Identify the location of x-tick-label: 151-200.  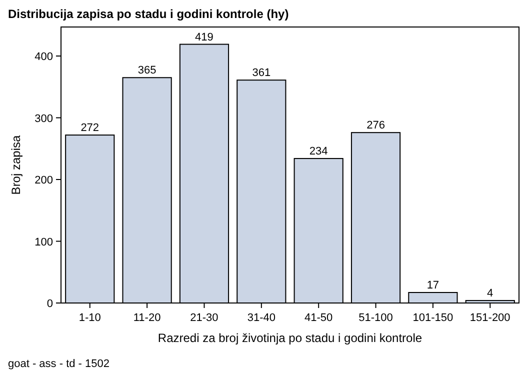
(490, 318).